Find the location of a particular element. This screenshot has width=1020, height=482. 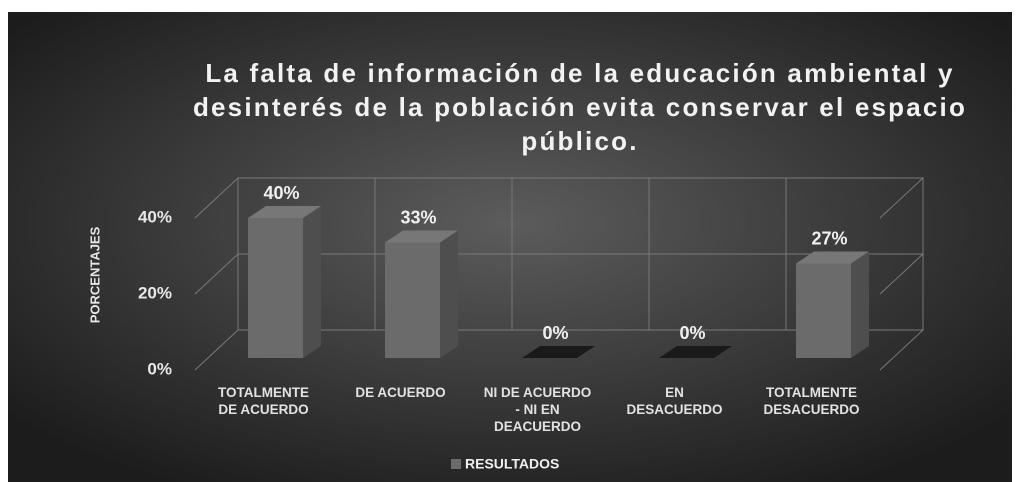

data-label: 27% is located at coordinates (829, 238).